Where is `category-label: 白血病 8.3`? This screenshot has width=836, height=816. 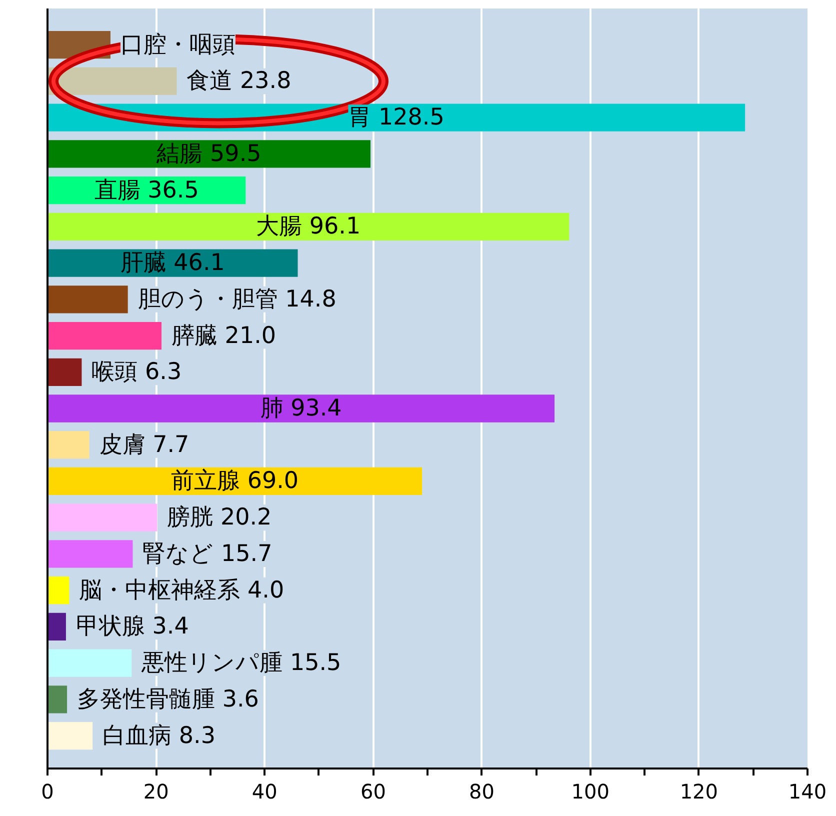 category-label: 白血病 8.3 is located at coordinates (159, 735).